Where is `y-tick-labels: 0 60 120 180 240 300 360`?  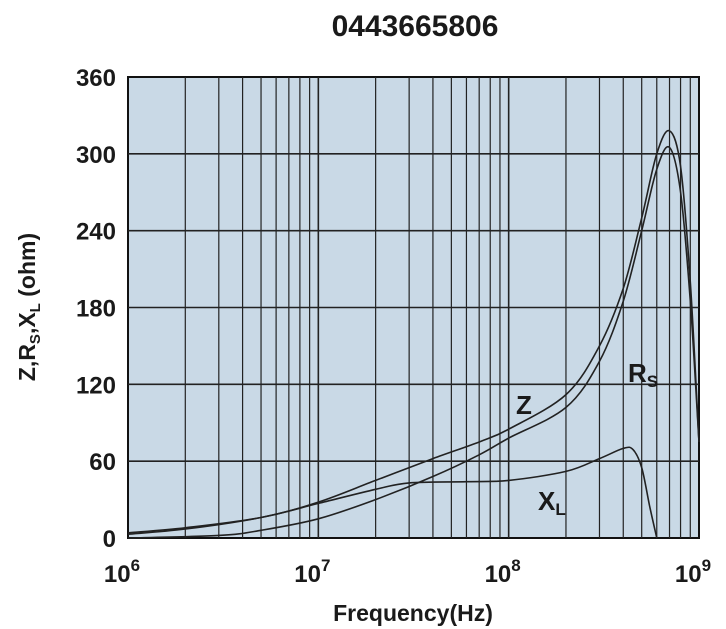 y-tick-labels: 0 60 120 180 240 300 360 is located at coordinates (96, 309).